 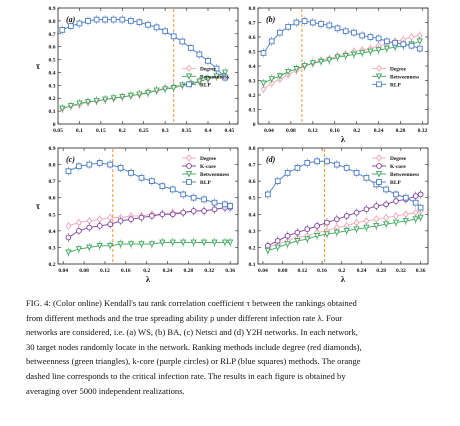 What do you see at coordinates (263, 89) in the screenshot?
I see `data-point-degree` at bounding box center [263, 89].